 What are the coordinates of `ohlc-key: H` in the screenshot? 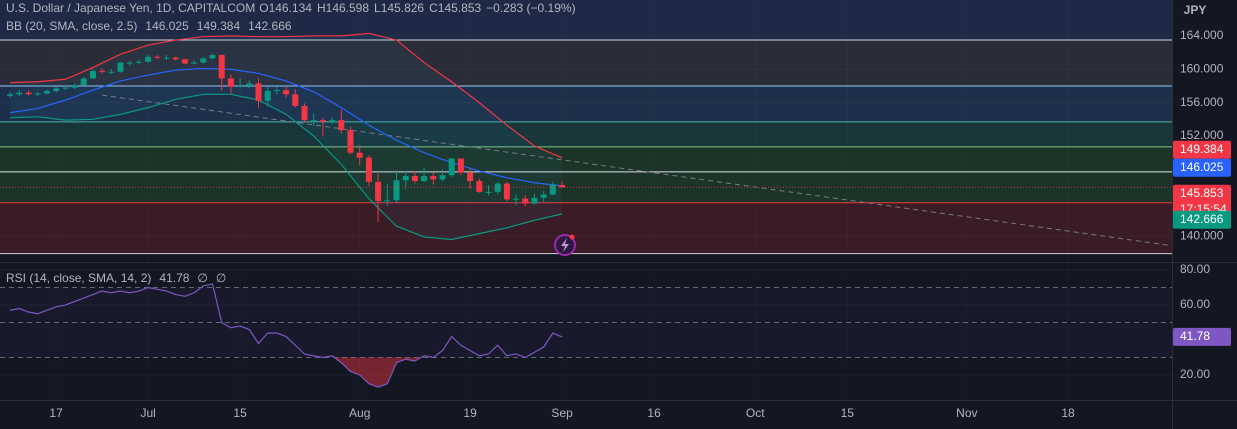 It's located at (321, 8).